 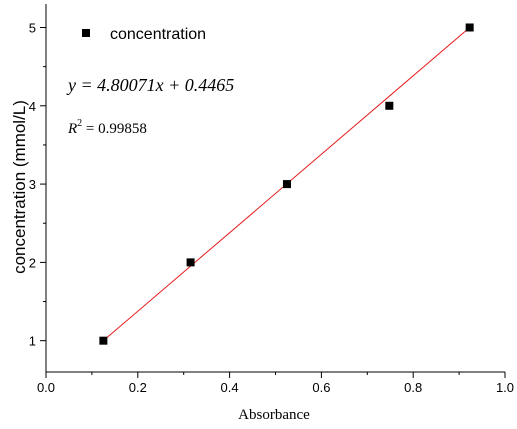 What do you see at coordinates (32, 262) in the screenshot?
I see `y-tick-label: 2` at bounding box center [32, 262].